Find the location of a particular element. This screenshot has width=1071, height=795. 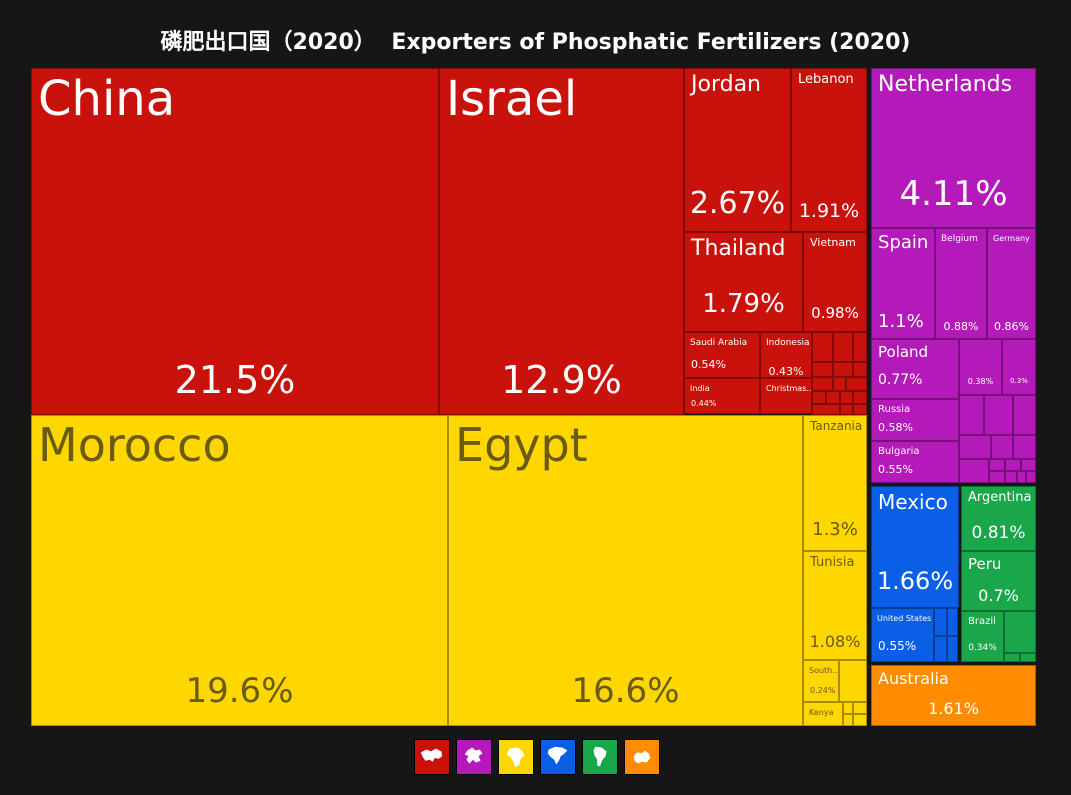

tile-label: Lebanon is located at coordinates (826, 79).